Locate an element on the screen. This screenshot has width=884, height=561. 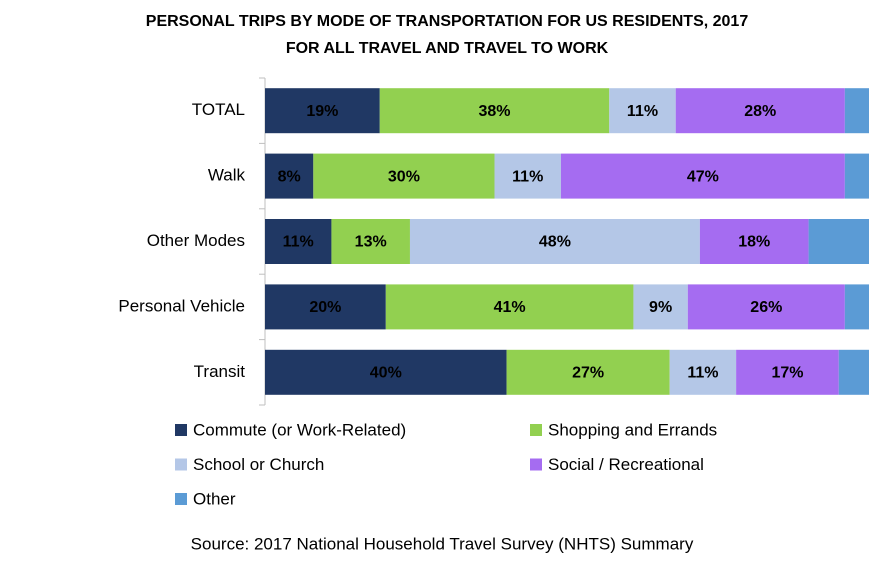
value-label: 41% is located at coordinates (510, 307).